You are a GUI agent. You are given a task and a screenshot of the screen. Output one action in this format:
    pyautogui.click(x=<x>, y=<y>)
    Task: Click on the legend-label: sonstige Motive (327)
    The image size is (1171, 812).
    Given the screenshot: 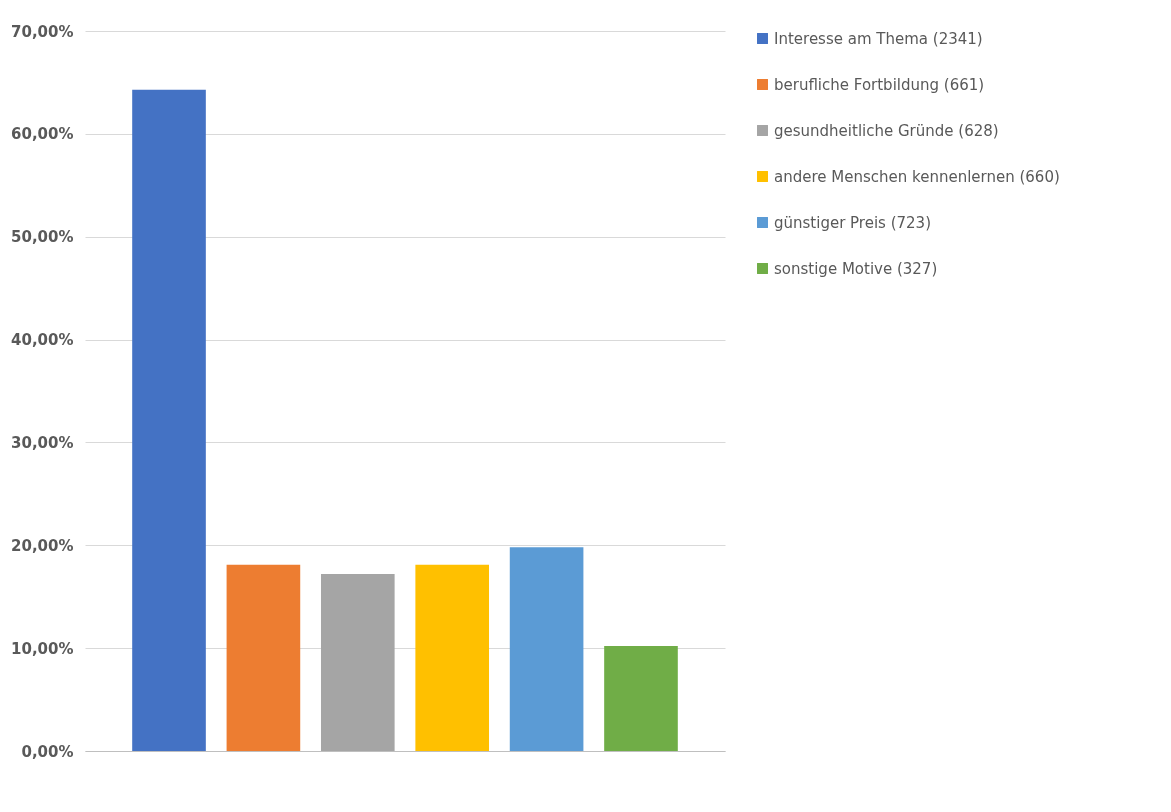 What is the action you would take?
    pyautogui.click(x=856, y=268)
    